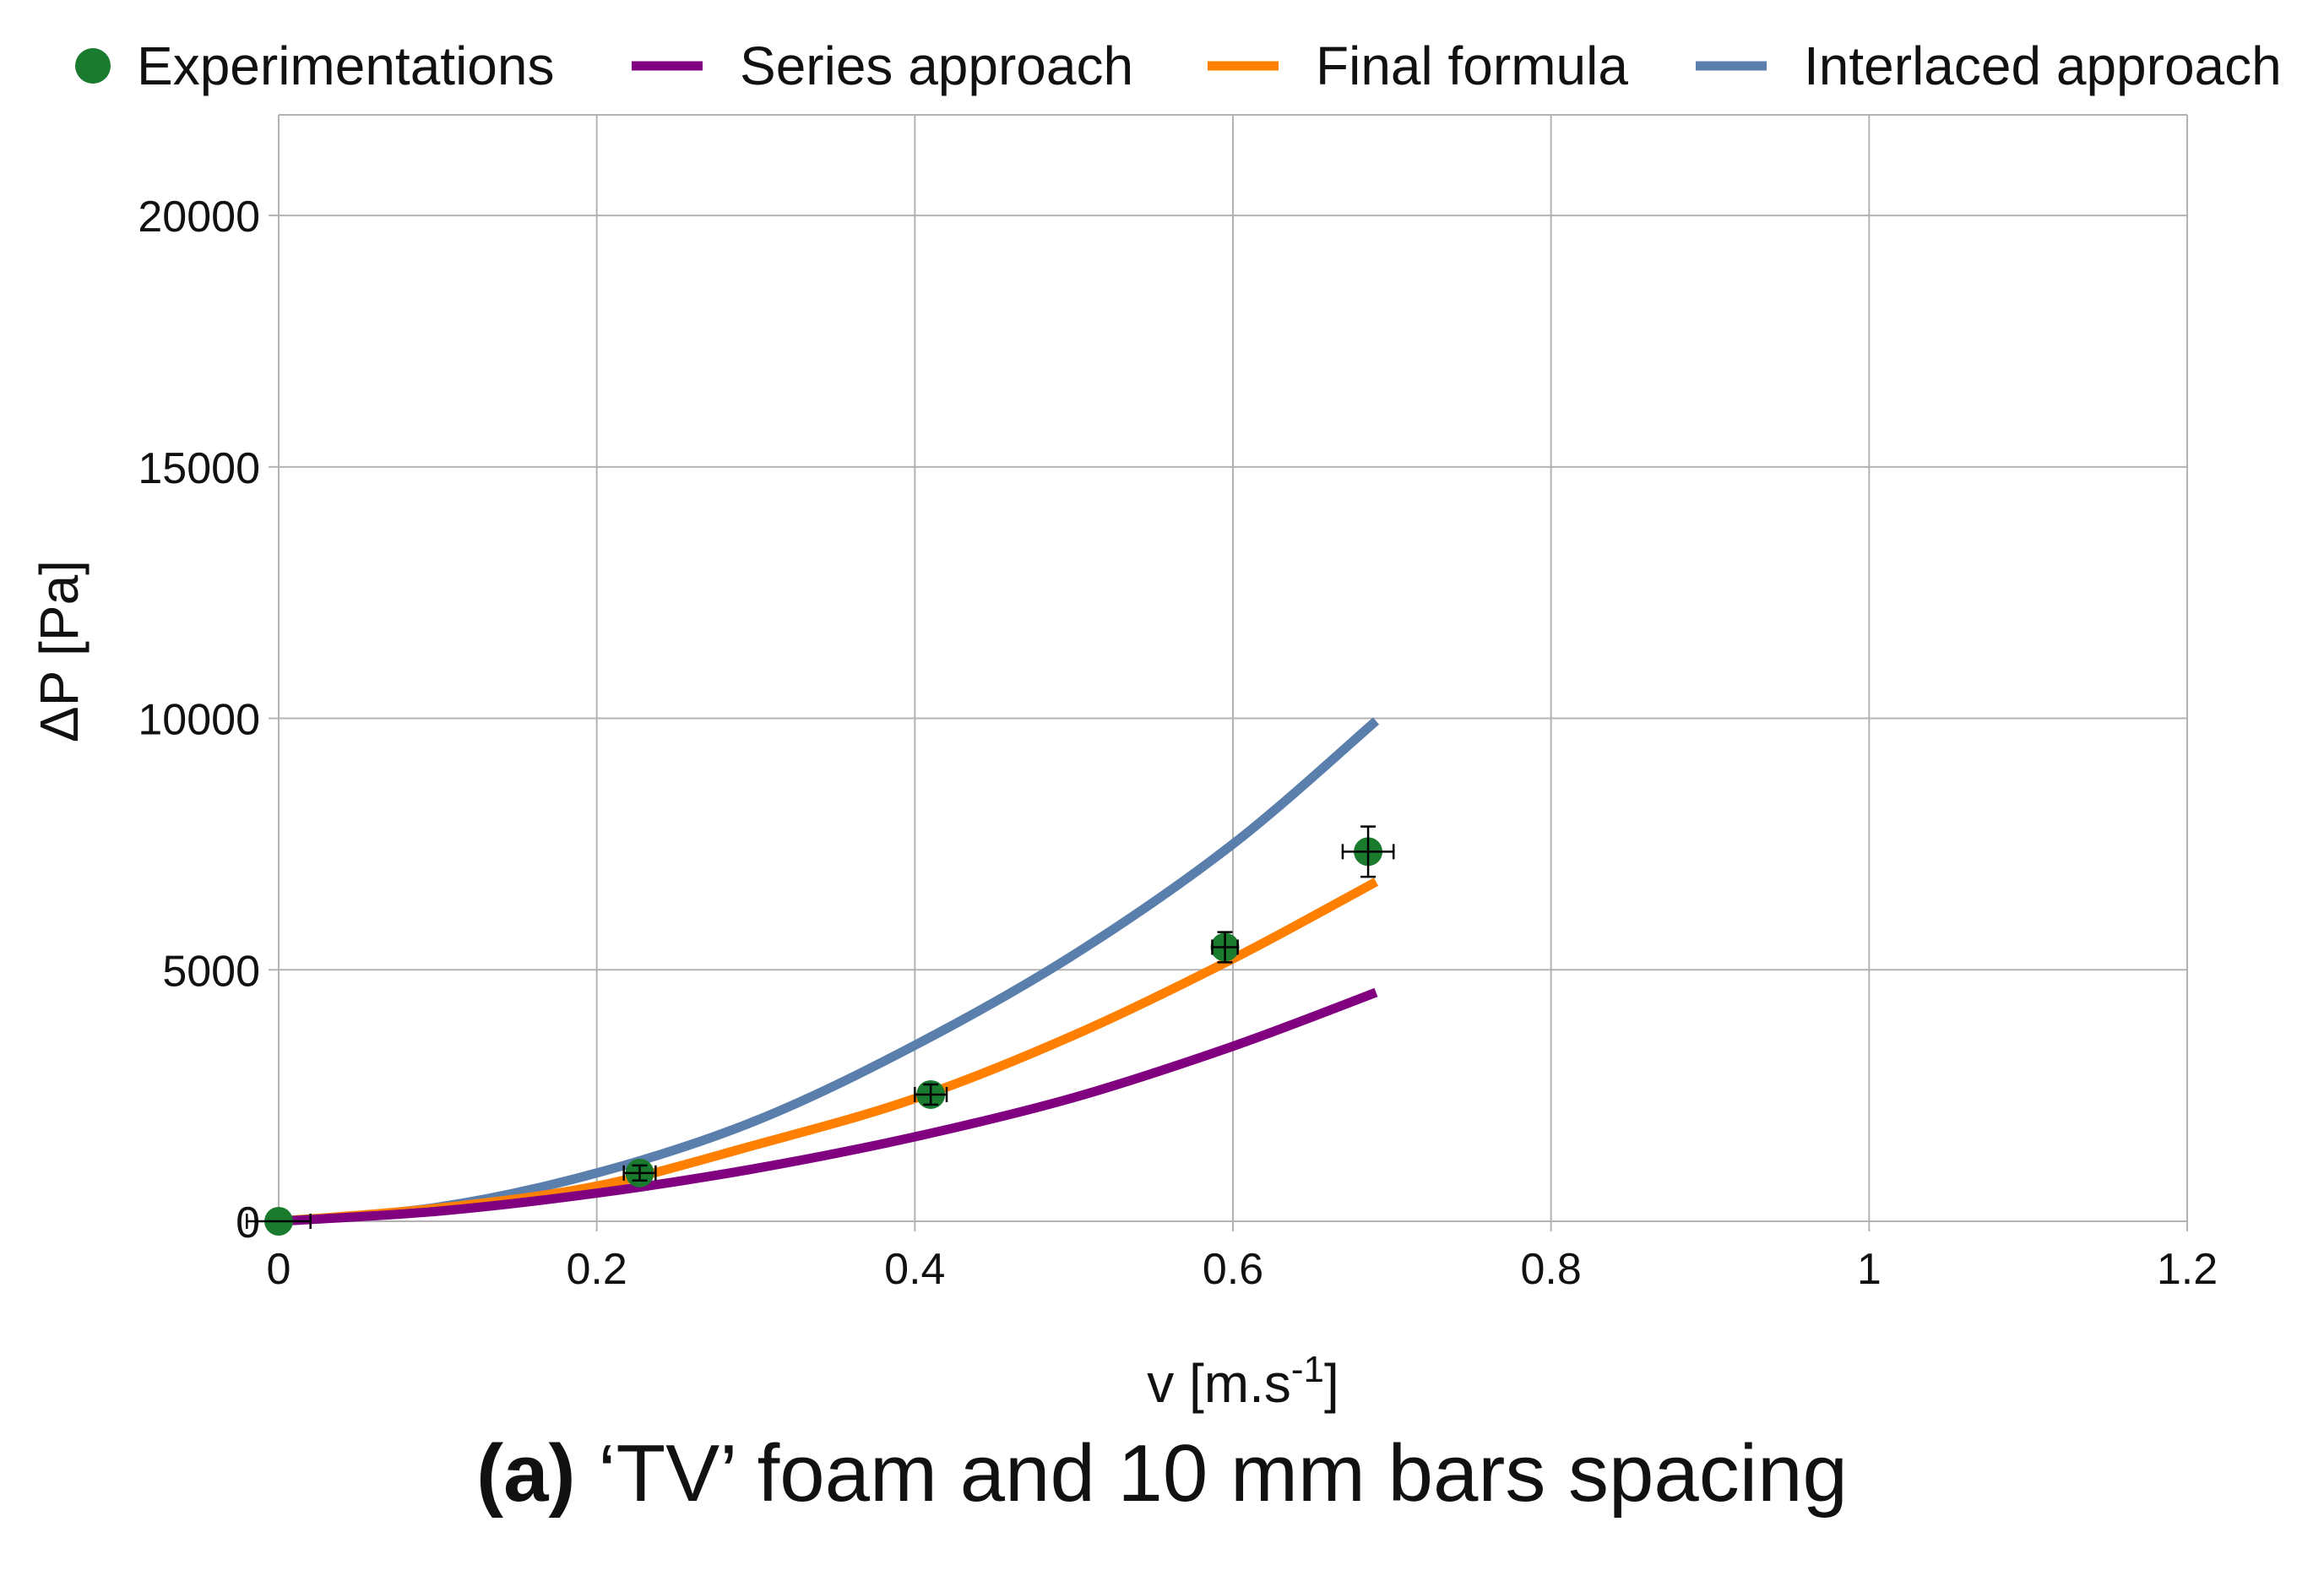  What do you see at coordinates (828, 1106) in the screenshot?
I see `series-line-series-approach` at bounding box center [828, 1106].